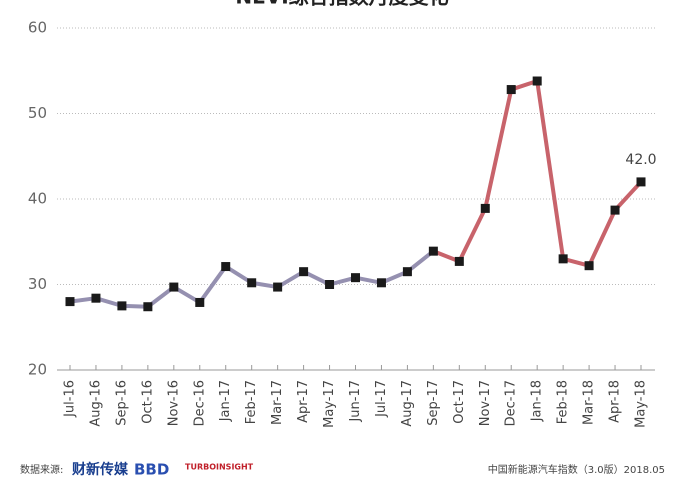 This screenshot has width=684, height=479. I want to click on chart-title: NEVI综合指数月度变化, so click(341, 4).